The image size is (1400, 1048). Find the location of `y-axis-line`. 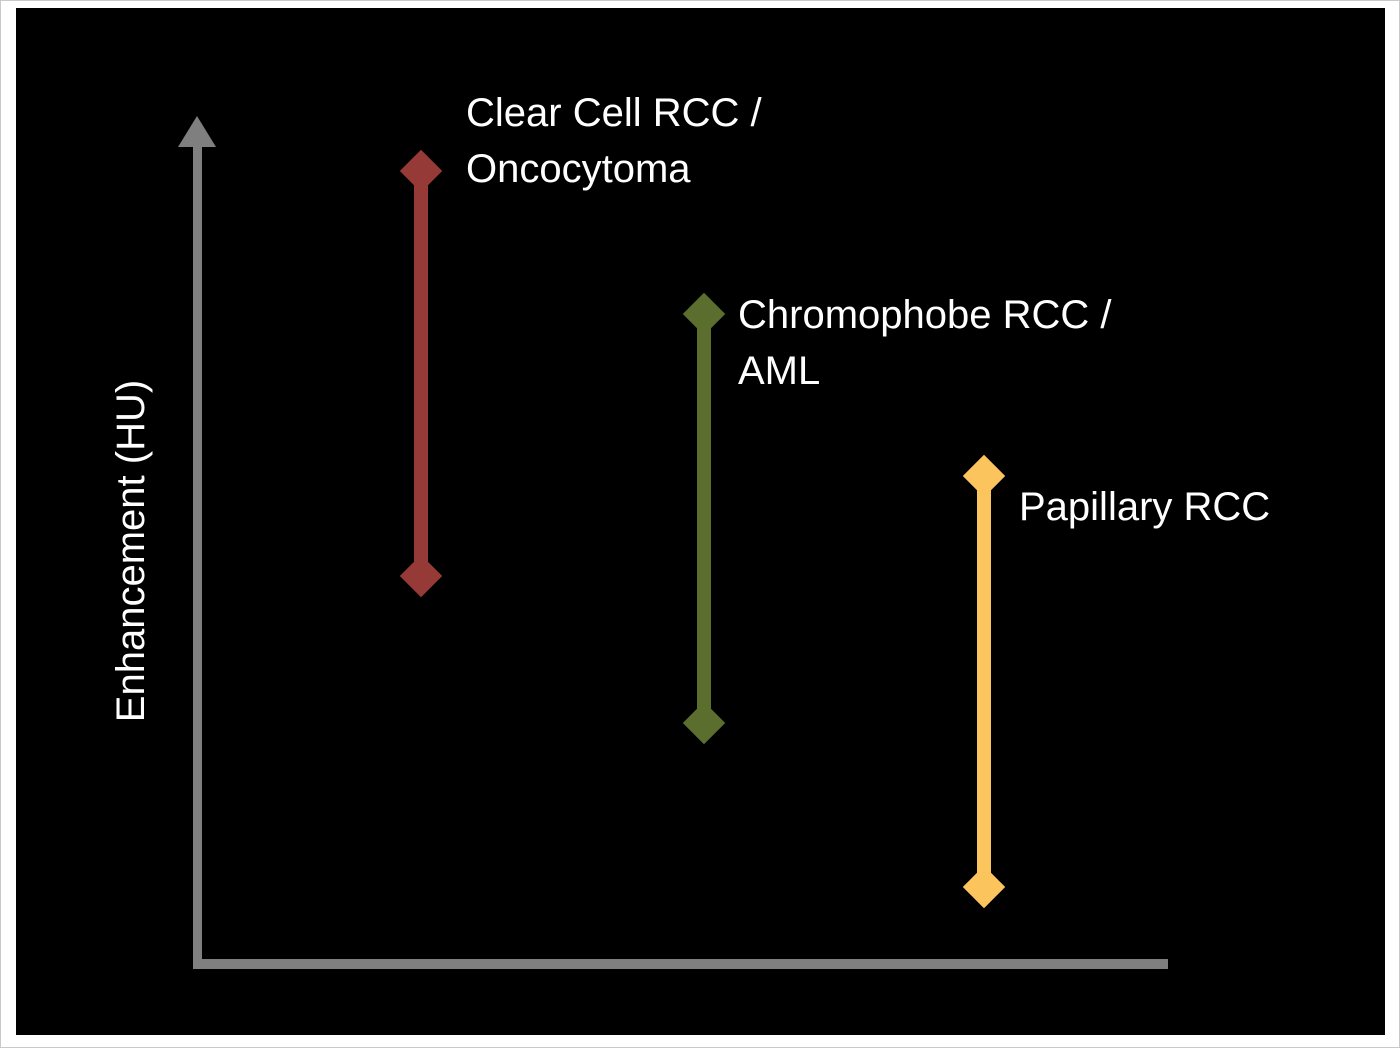

y-axis-line is located at coordinates (197, 556).